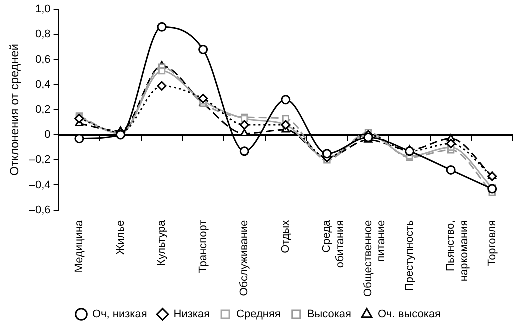 The height and width of the screenshot is (330, 523). Describe the element at coordinates (192, 314) in the screenshot. I see `legend-label: Низкая` at that location.